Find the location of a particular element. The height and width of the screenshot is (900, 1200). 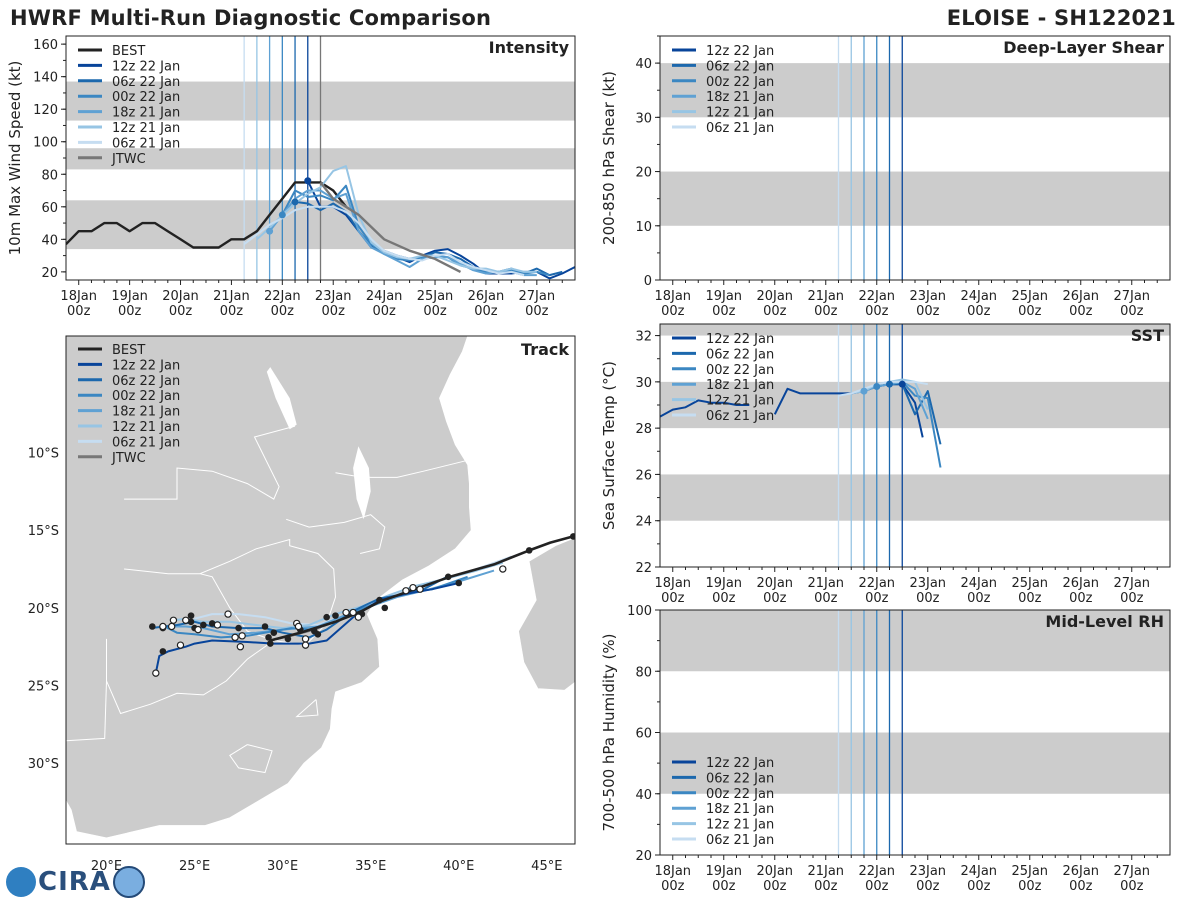

plot-area is located at coordinates (915, 732).